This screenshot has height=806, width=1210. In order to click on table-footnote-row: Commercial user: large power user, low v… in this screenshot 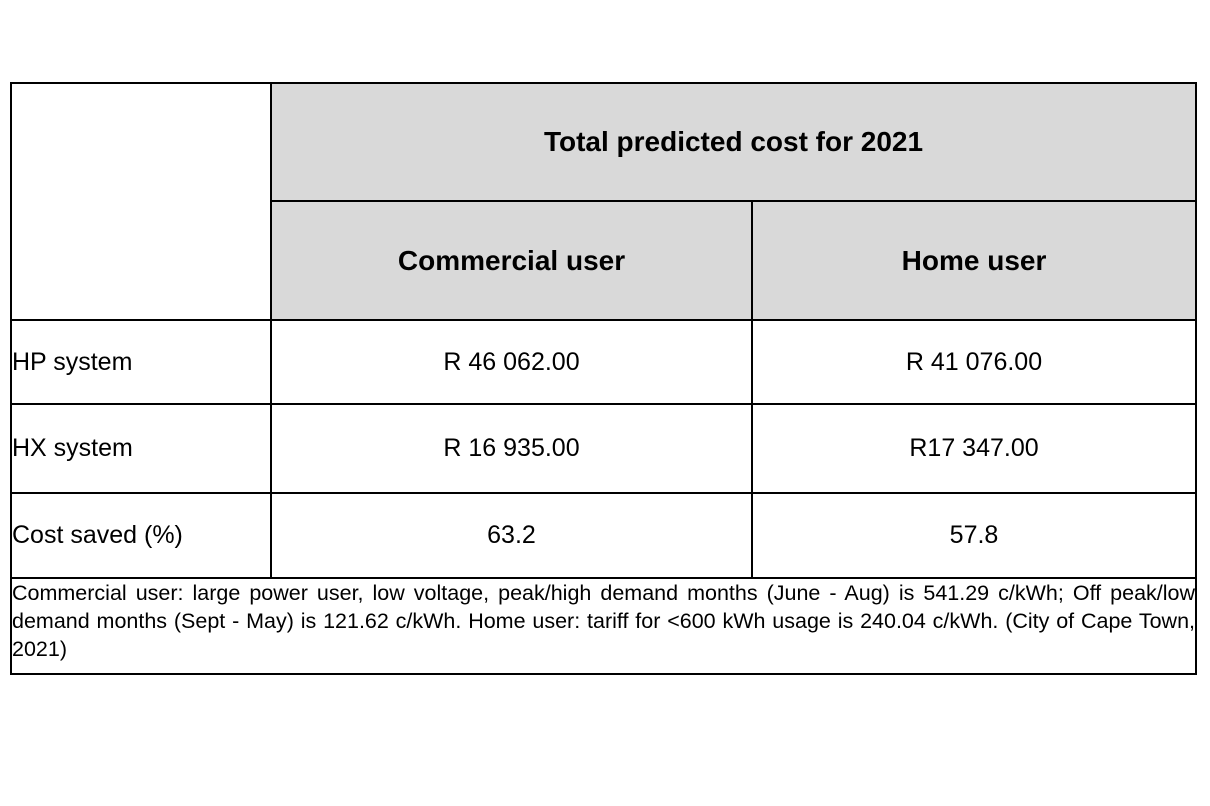, I will do `click(603, 626)`.